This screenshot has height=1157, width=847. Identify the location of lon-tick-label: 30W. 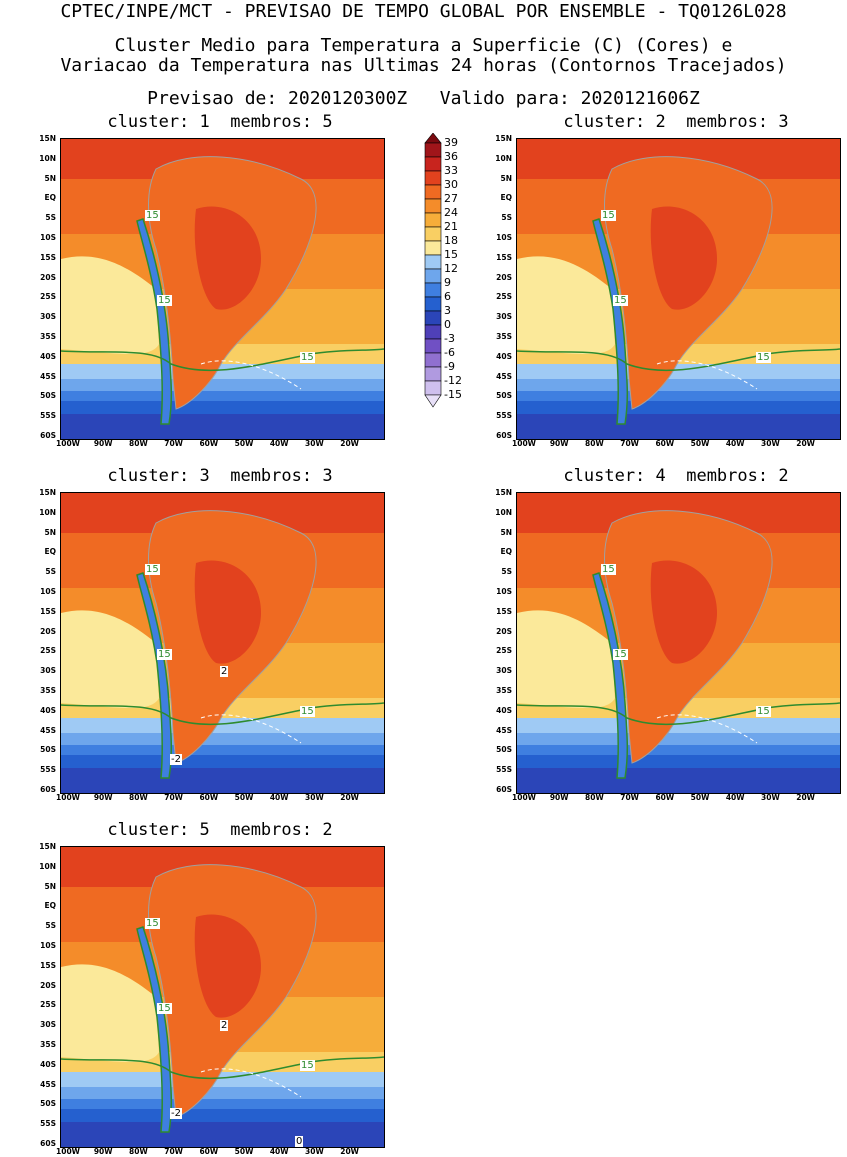
(770, 443).